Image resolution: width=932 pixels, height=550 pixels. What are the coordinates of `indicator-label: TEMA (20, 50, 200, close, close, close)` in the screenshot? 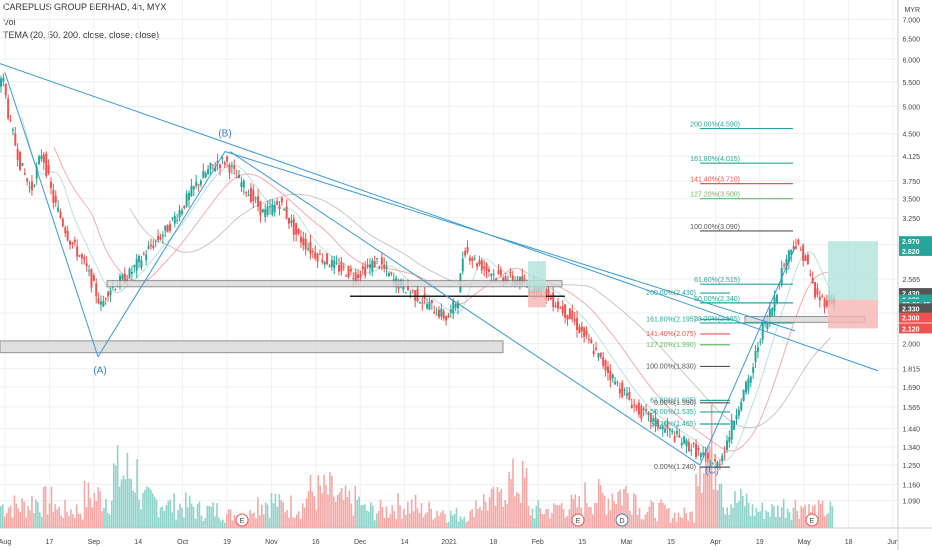 It's located at (81, 35).